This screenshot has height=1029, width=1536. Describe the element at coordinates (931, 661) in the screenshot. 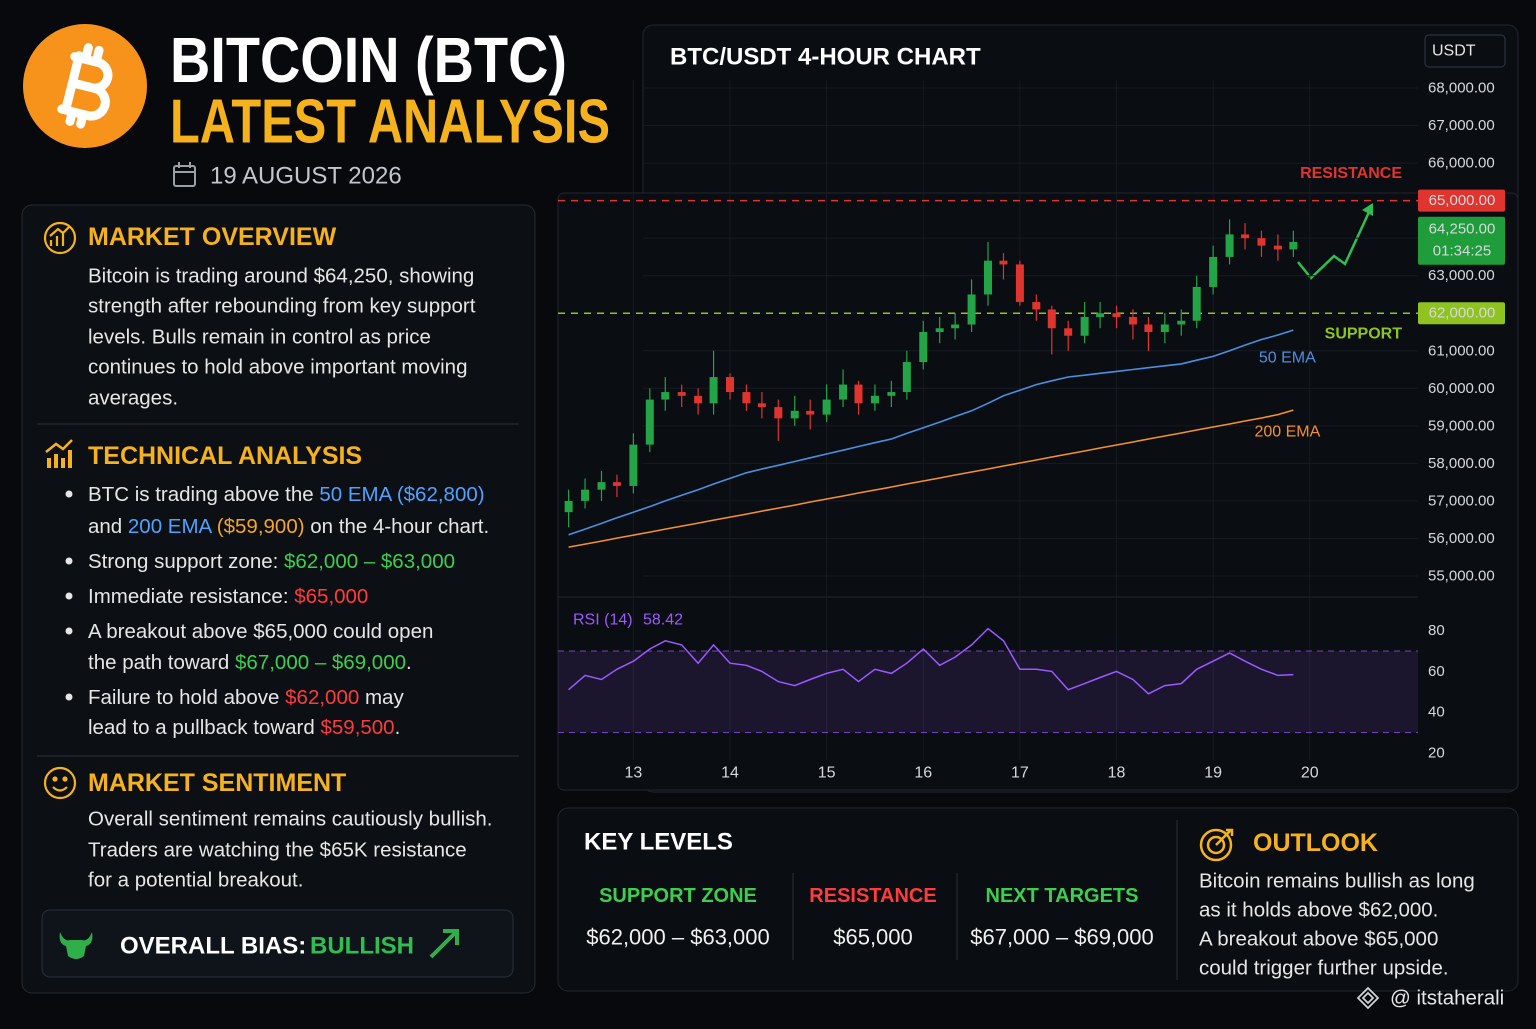

I see `rsi-line` at that location.